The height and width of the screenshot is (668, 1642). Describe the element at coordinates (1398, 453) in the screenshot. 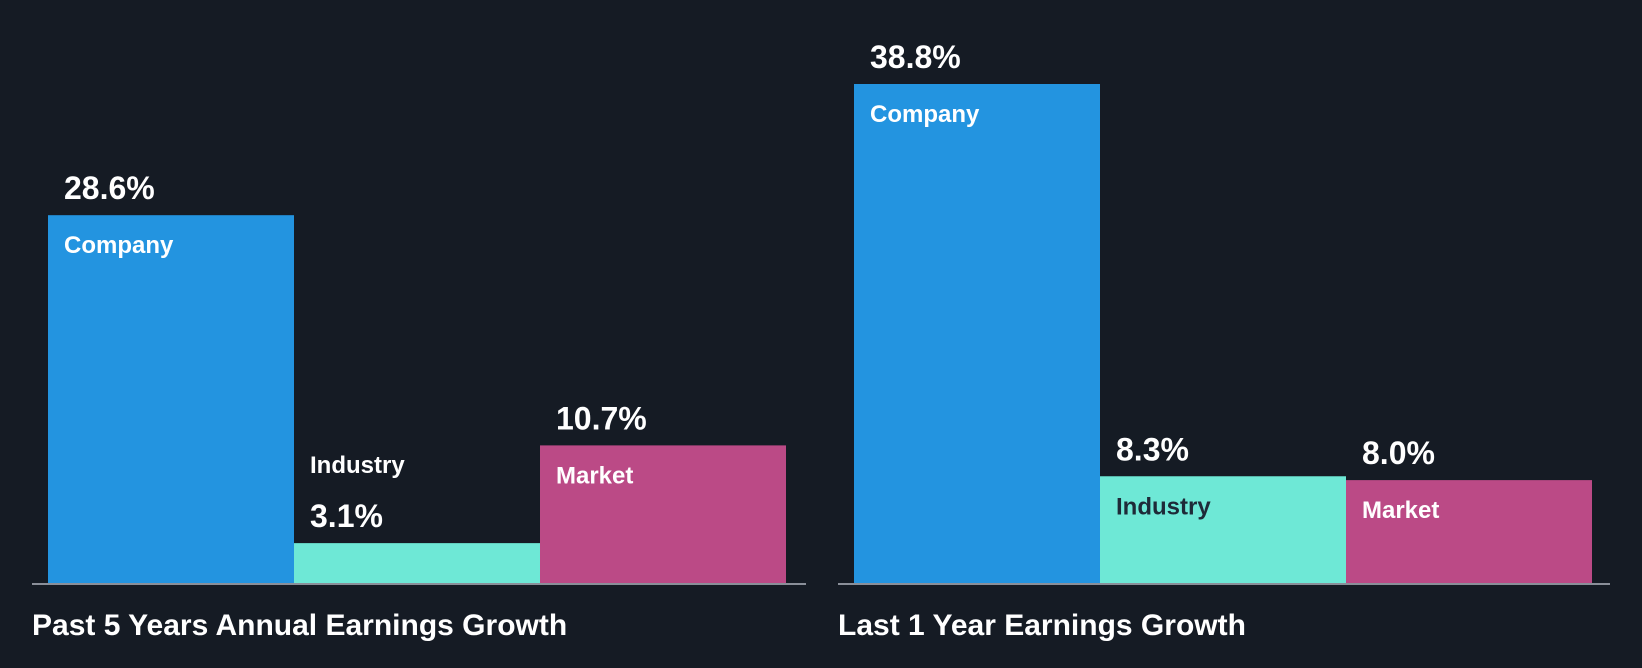

I see `value-label-market: 8.0%` at that location.